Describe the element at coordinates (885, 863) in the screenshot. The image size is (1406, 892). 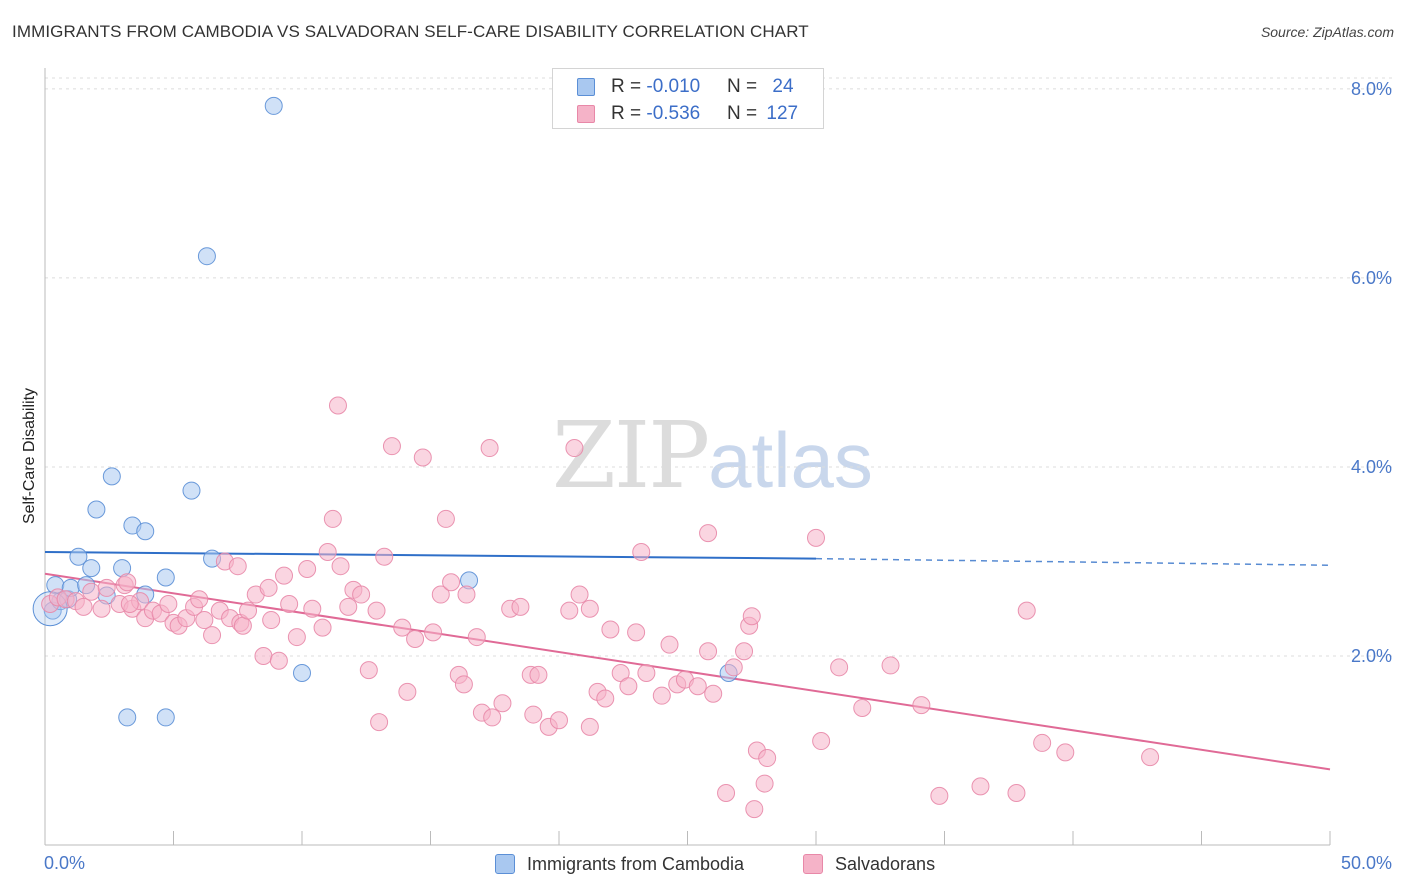
I see `legend-label-salvadoran: Salvadorans` at that location.